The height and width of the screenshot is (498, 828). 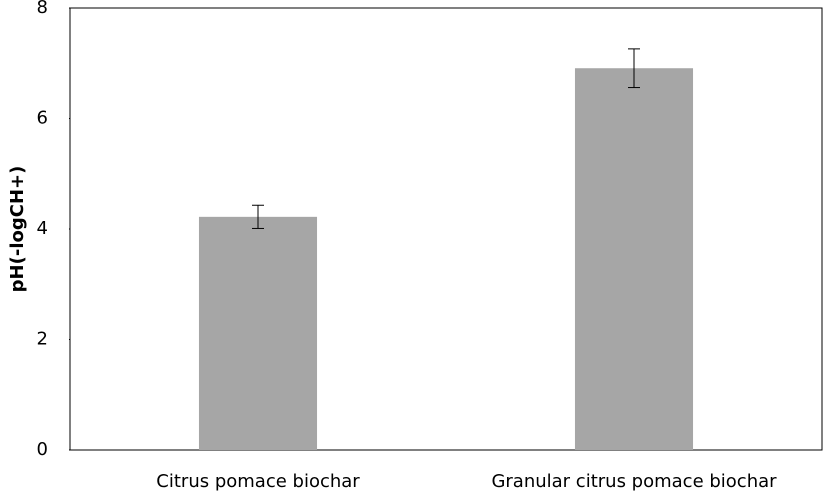 What do you see at coordinates (42, 228) in the screenshot?
I see `y-tick-label: 4` at bounding box center [42, 228].